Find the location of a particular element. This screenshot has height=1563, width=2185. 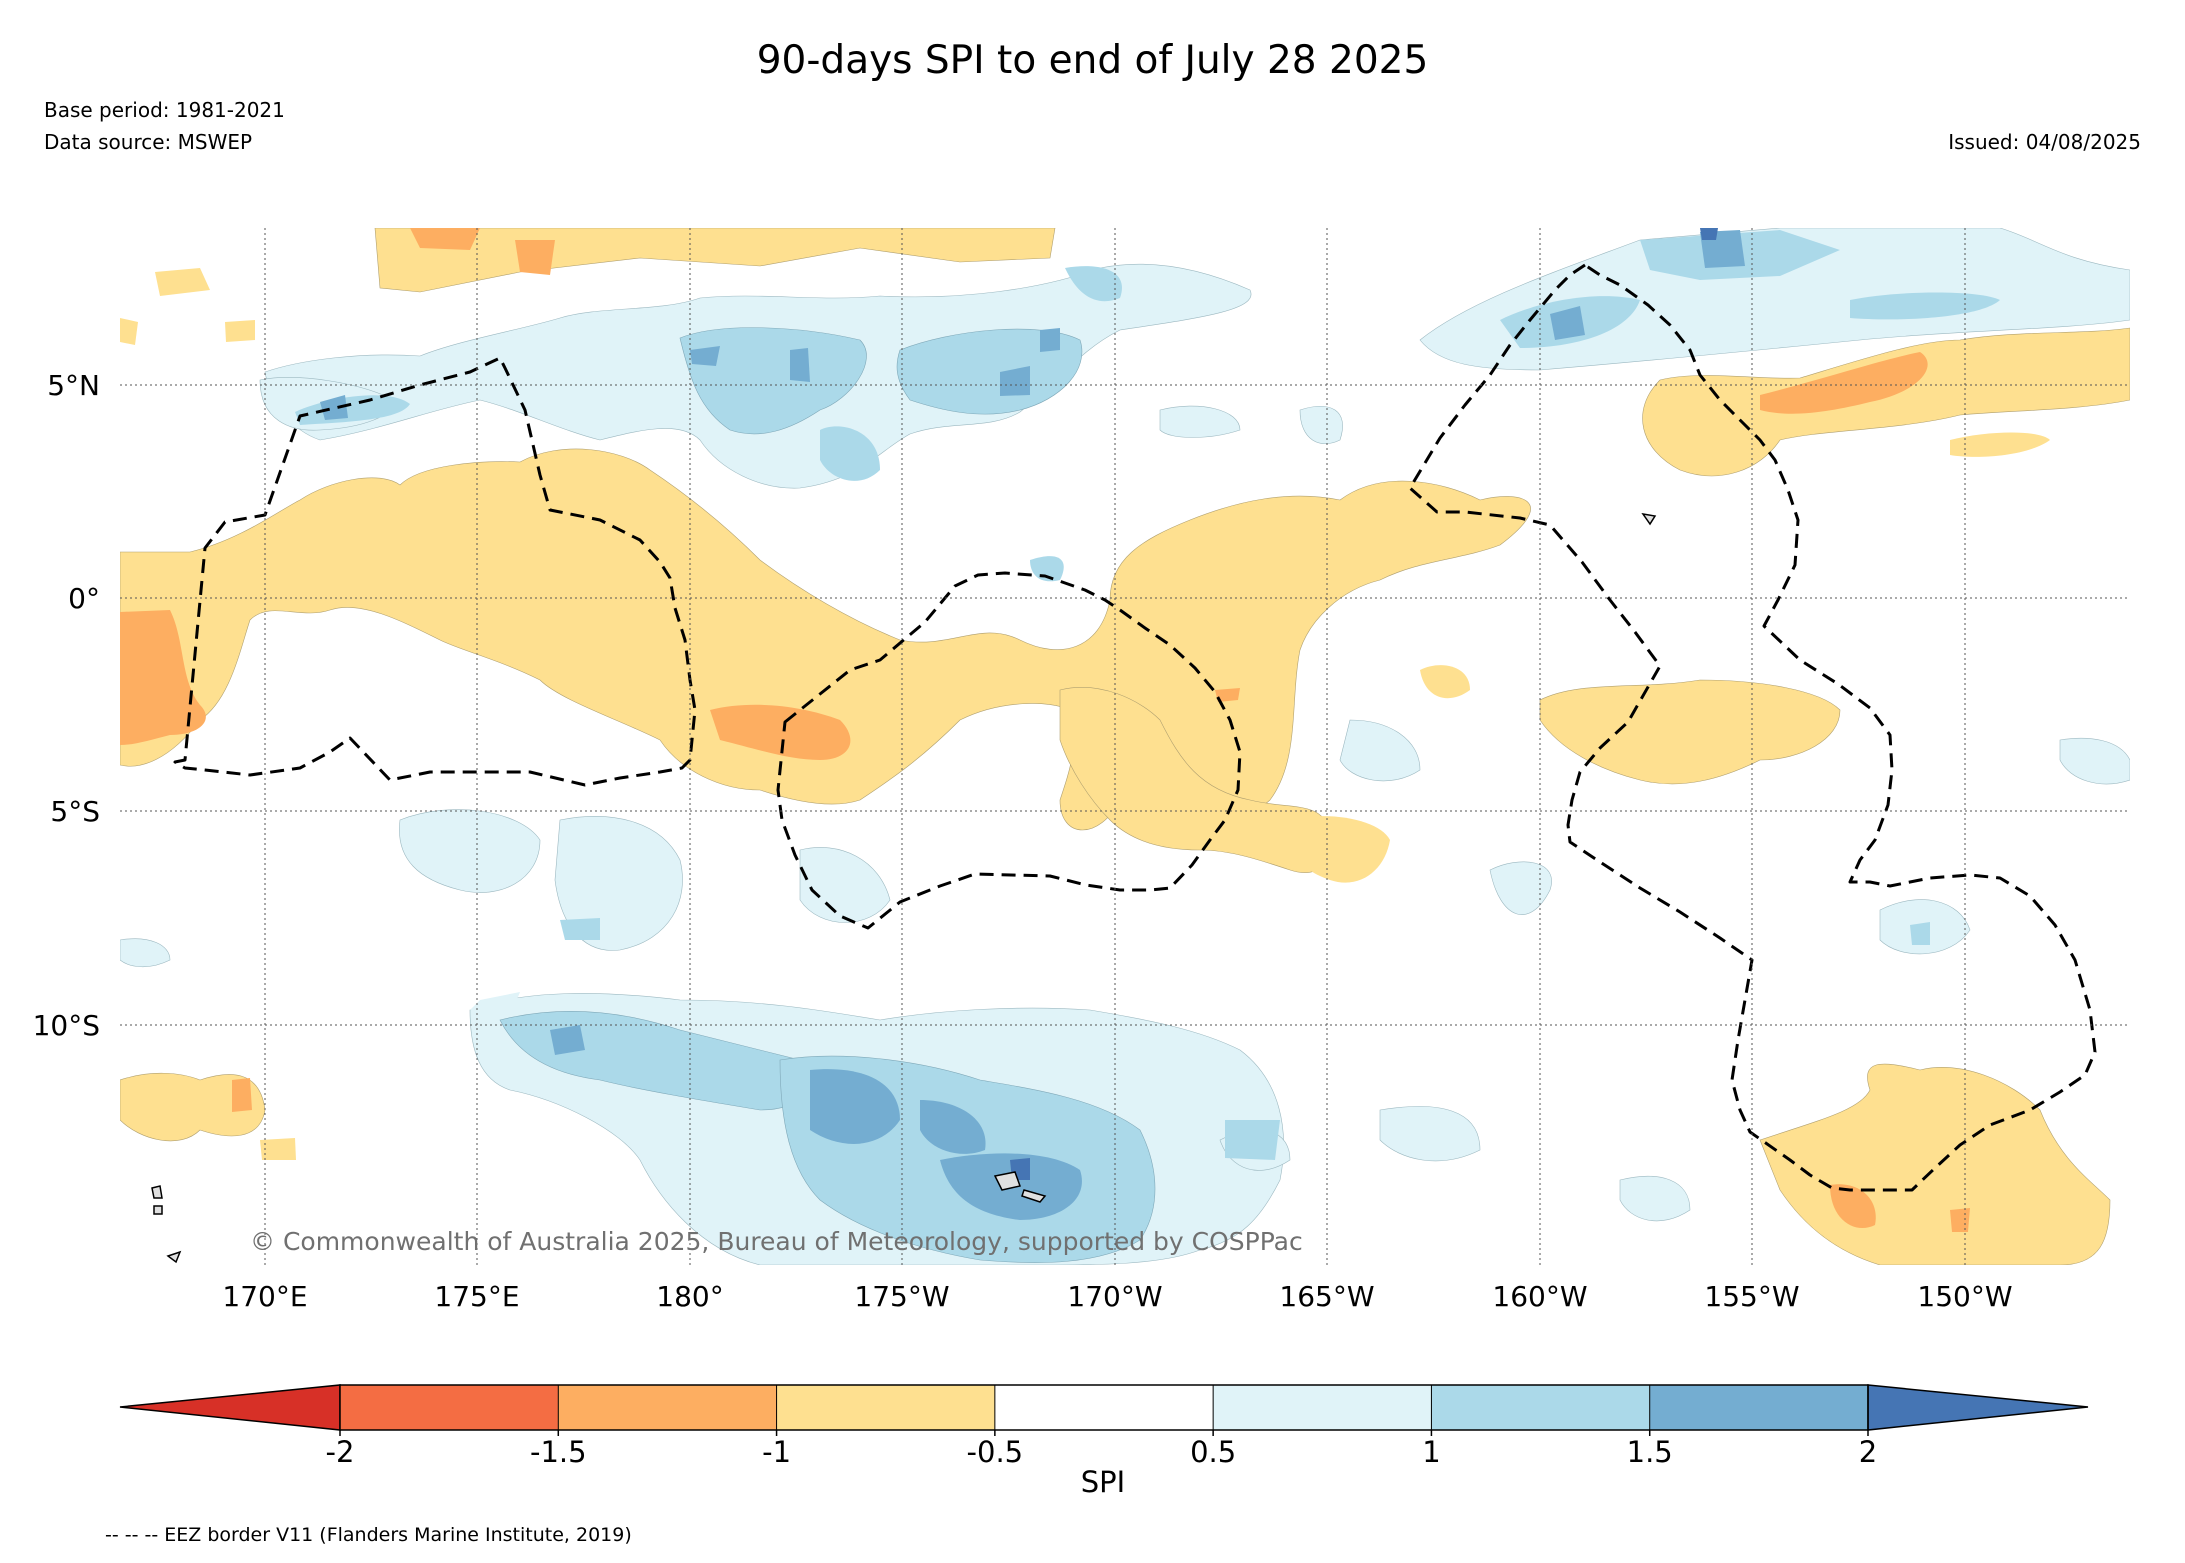

wet-peak-south-d is located at coordinates (567, 1040).